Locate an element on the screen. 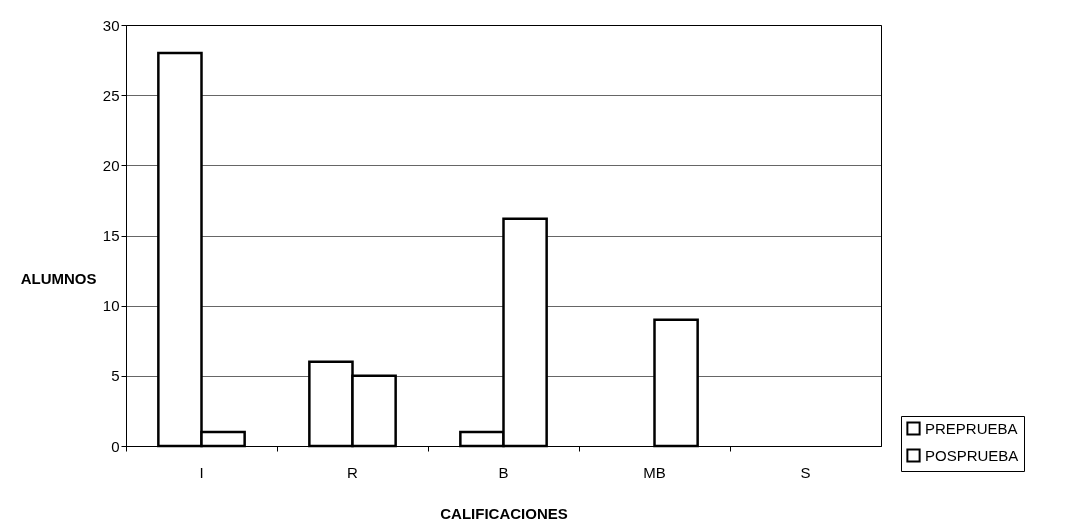 The width and height of the screenshot is (1076, 522). x-tick-label: MB is located at coordinates (654, 472).